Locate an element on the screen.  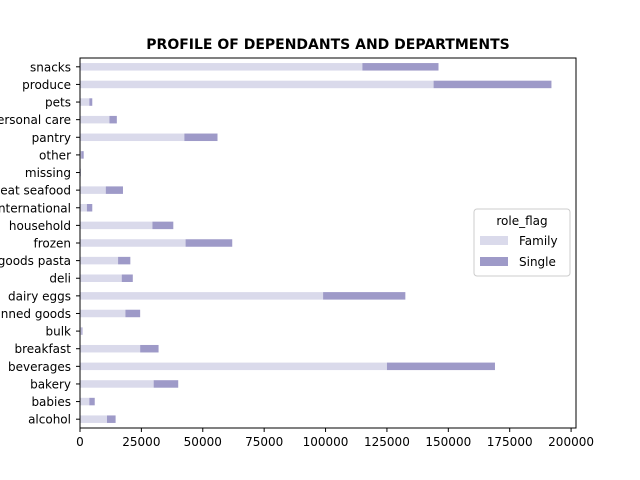
y-tick-label: alcohol is located at coordinates (49, 420).